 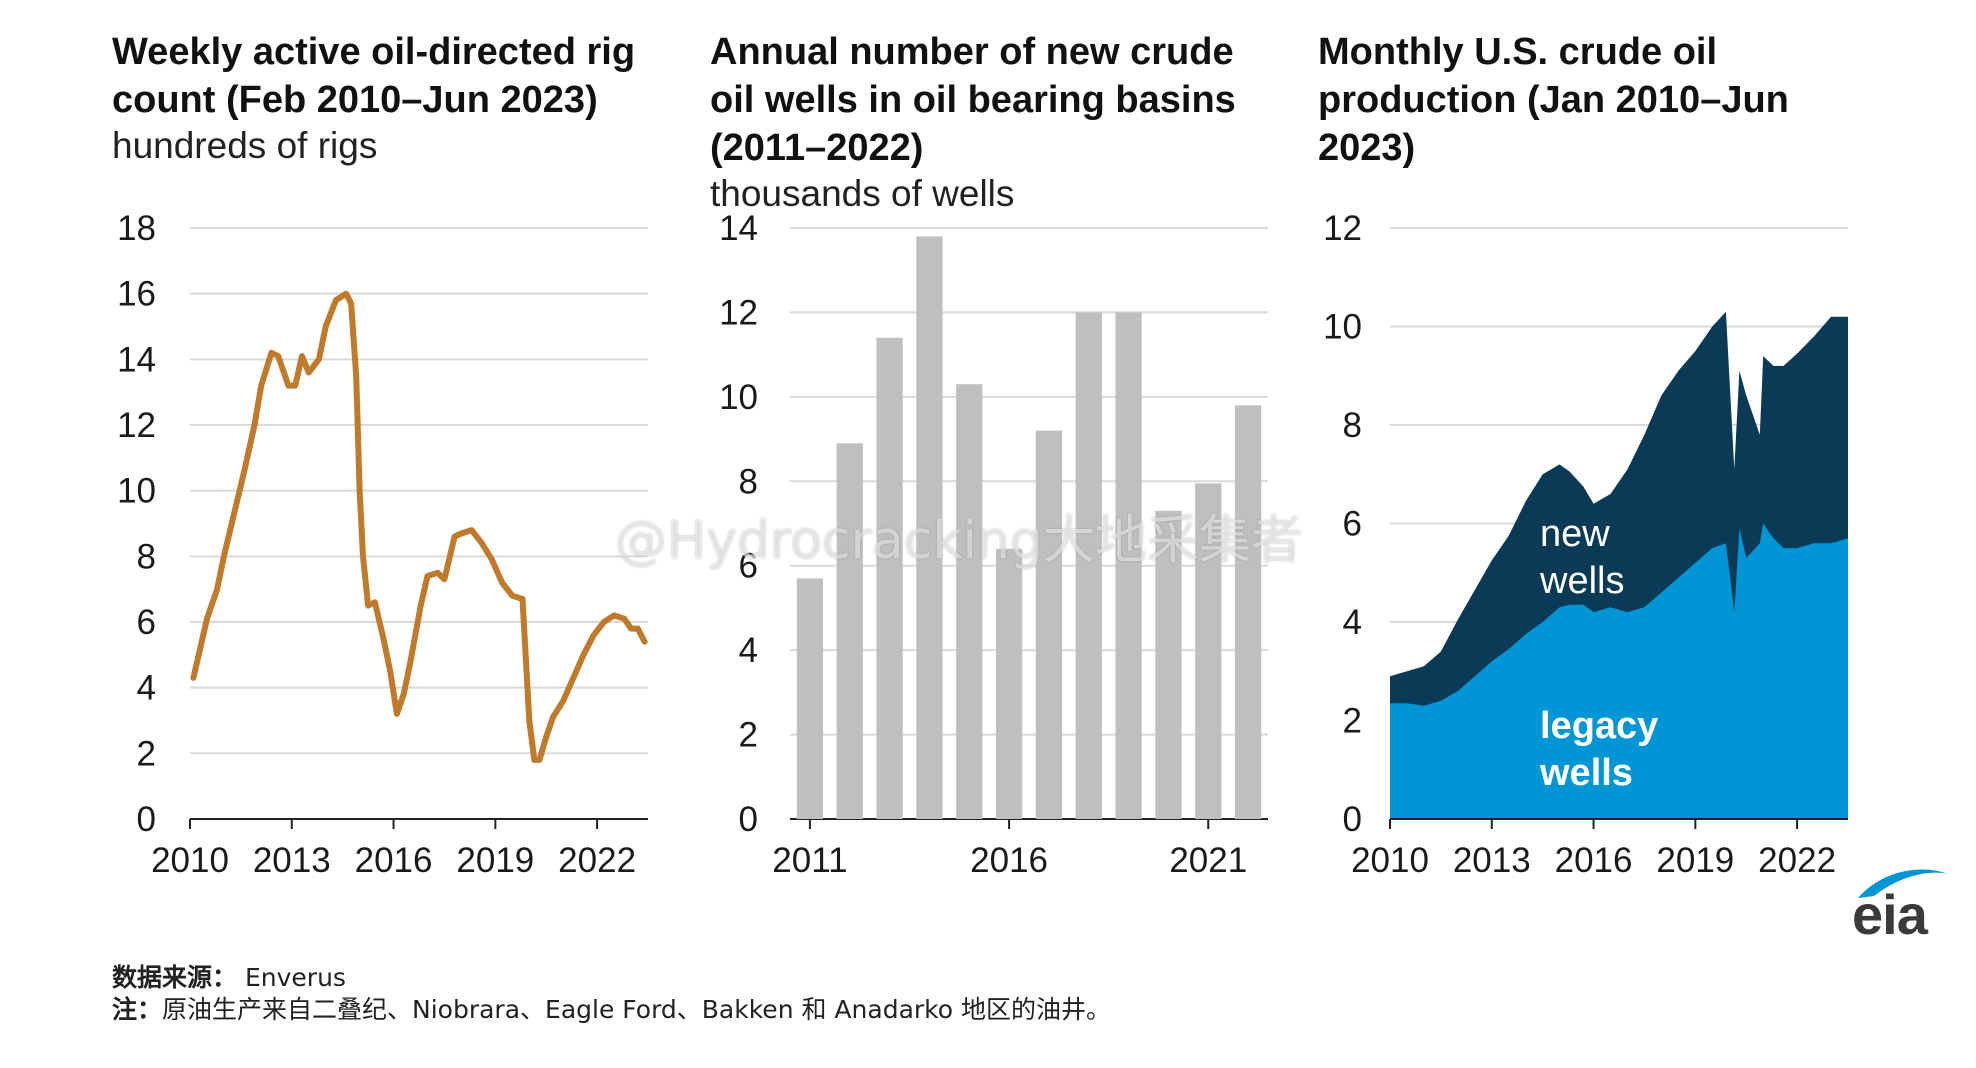 I want to click on bar-2021, so click(x=1208, y=651).